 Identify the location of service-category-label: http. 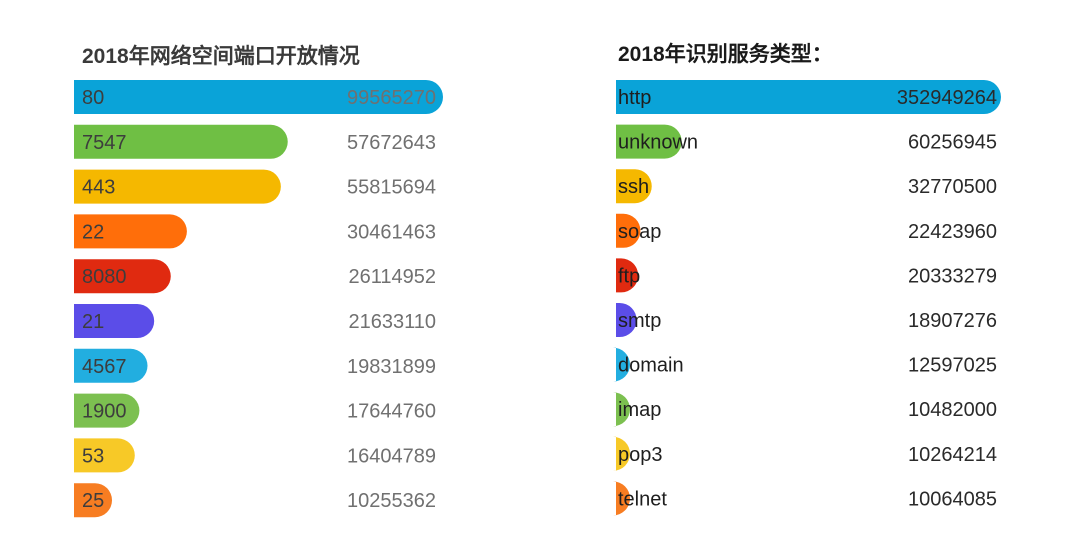
(634, 98).